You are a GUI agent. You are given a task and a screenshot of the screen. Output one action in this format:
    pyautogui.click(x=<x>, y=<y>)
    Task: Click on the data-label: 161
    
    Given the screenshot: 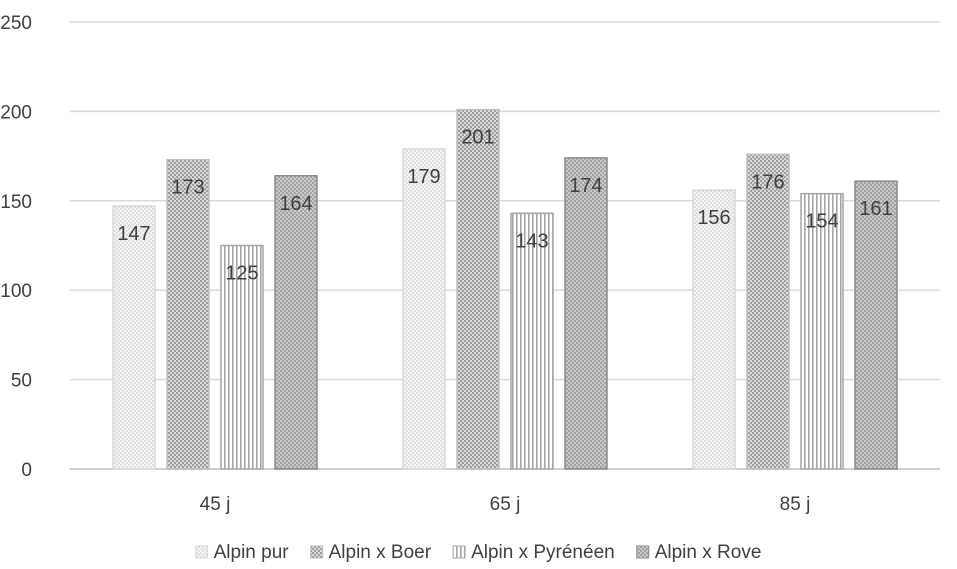 What is the action you would take?
    pyautogui.click(x=875, y=209)
    